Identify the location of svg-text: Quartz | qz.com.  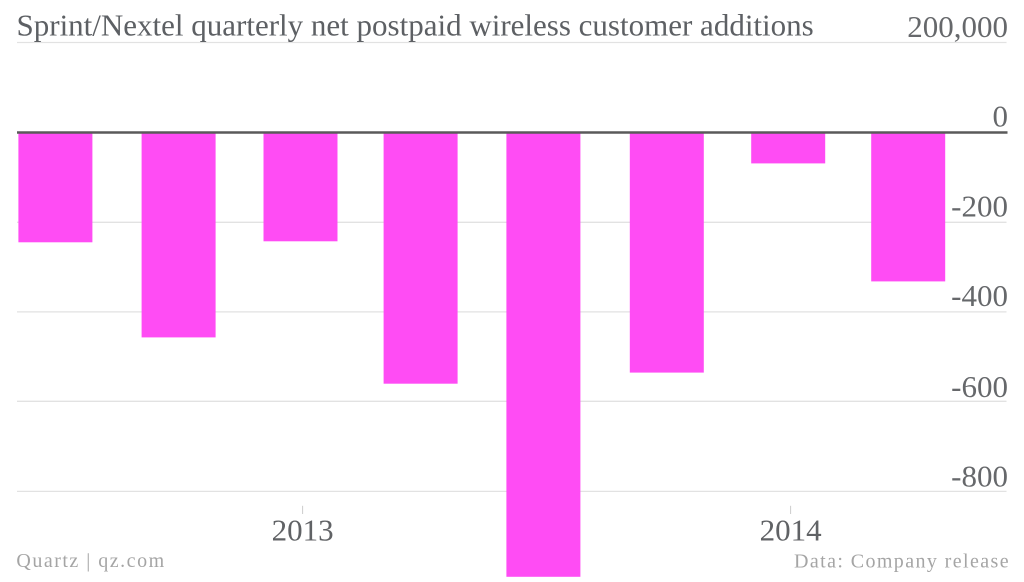
(90, 561).